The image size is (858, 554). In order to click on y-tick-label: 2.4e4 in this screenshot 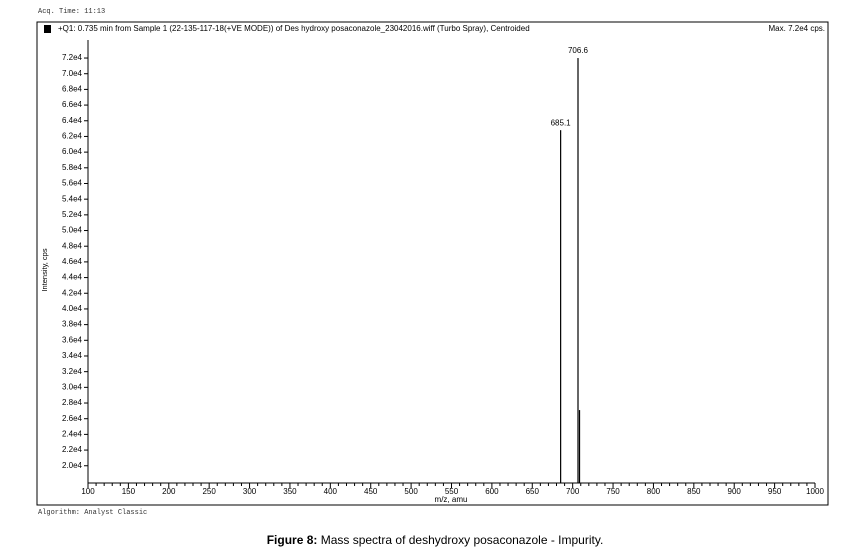, I will do `click(72, 433)`.